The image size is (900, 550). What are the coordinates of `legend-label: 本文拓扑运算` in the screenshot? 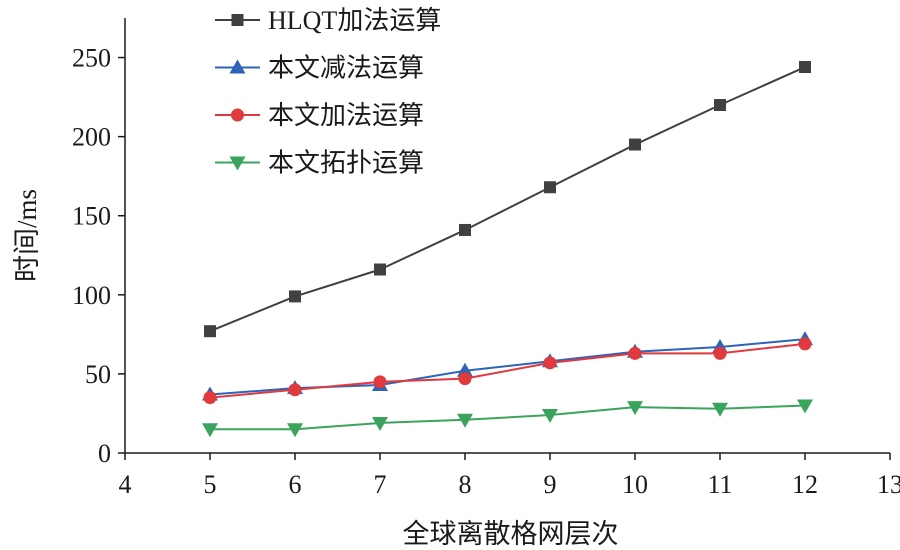 It's located at (346, 163).